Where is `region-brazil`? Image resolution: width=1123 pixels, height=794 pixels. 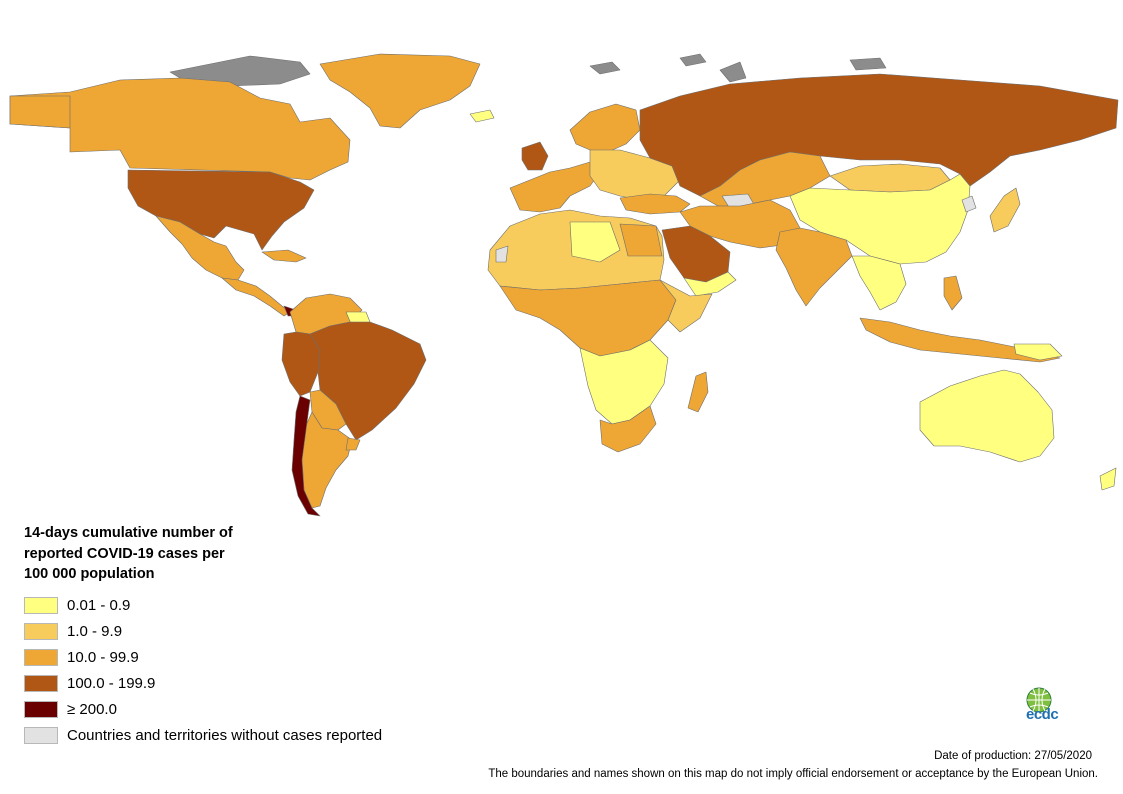 region-brazil is located at coordinates (368, 381).